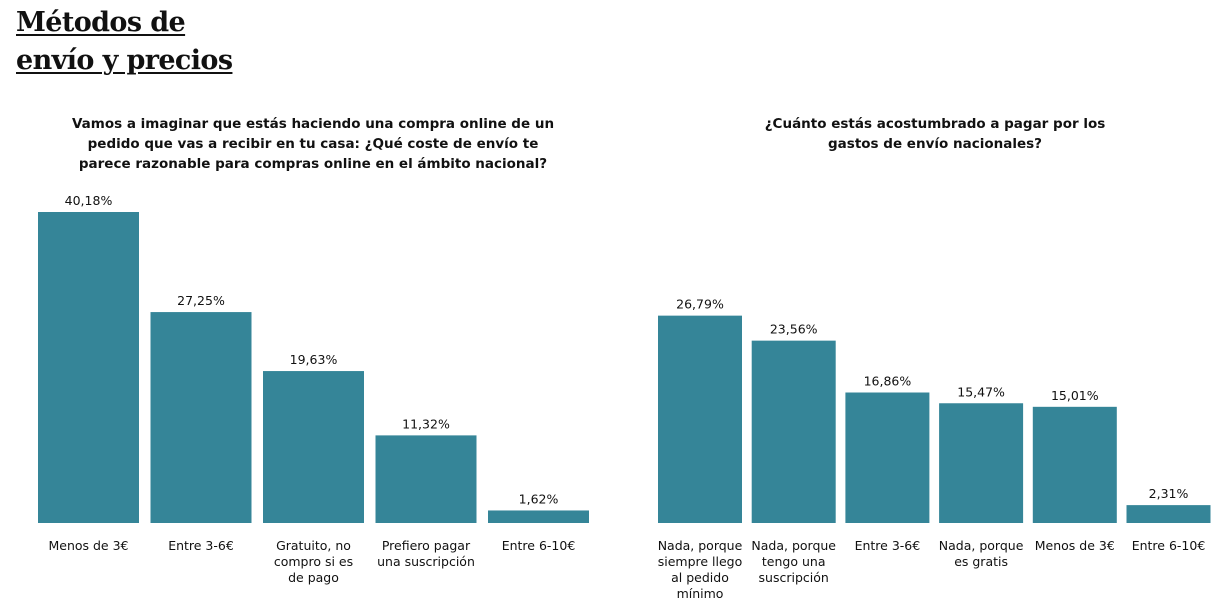 This screenshot has height=600, width=1222. Describe the element at coordinates (700, 593) in the screenshot. I see `category-label-line: mínimo` at that location.